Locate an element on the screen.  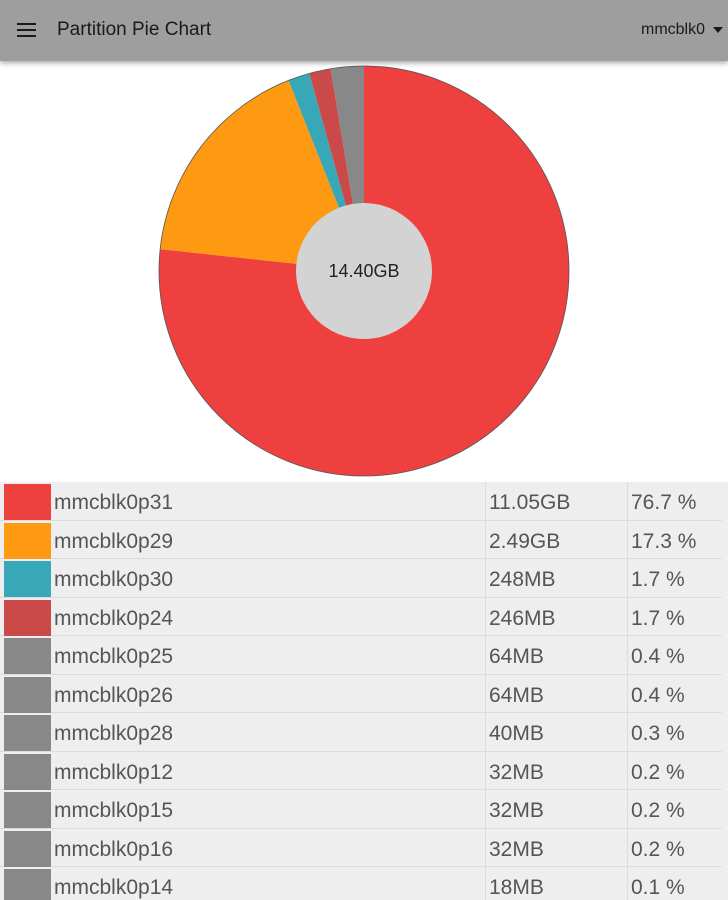
partition-size: 2.49GB is located at coordinates (525, 541).